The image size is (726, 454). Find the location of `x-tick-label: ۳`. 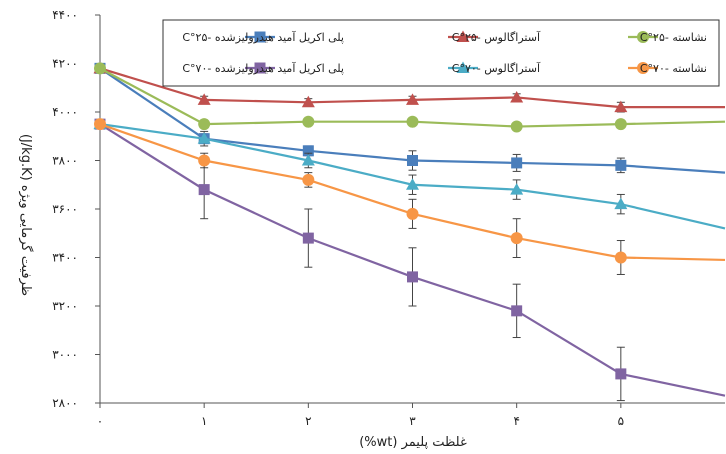

x-tick-label: ۳ is located at coordinates (412, 421).